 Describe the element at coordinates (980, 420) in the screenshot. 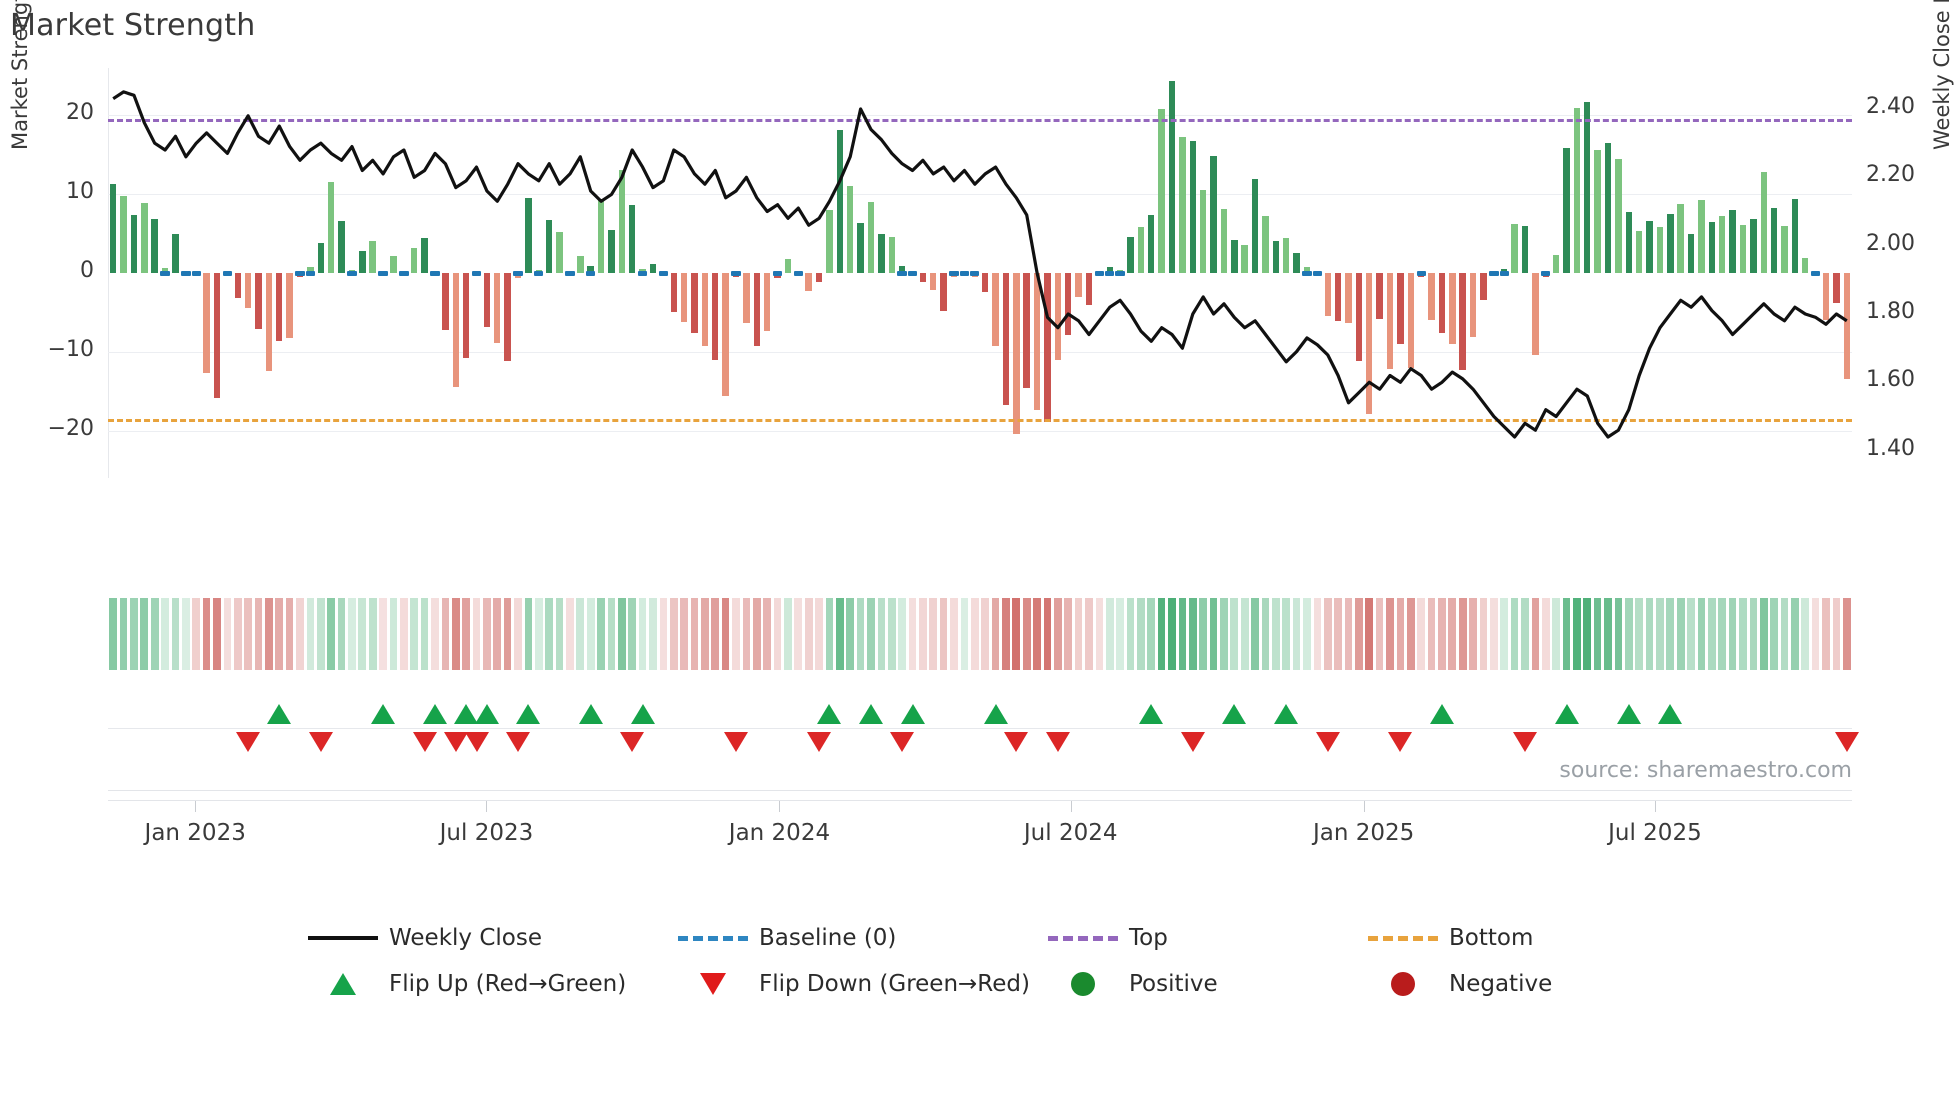

I see `bottom-reference-line` at that location.